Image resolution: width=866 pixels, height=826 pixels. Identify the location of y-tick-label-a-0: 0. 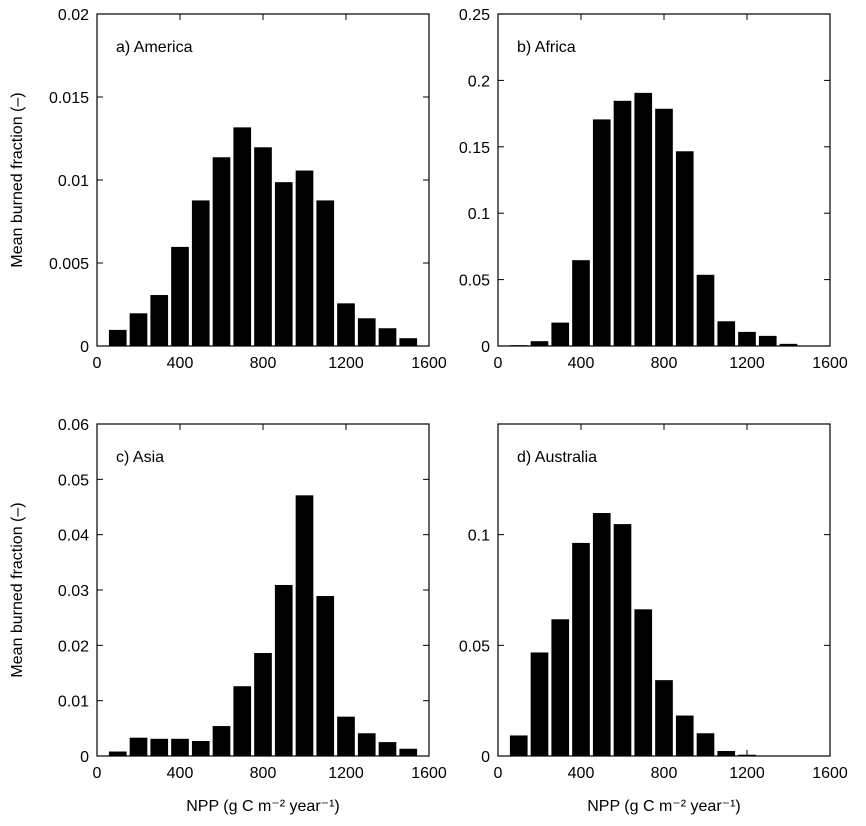
(84, 347).